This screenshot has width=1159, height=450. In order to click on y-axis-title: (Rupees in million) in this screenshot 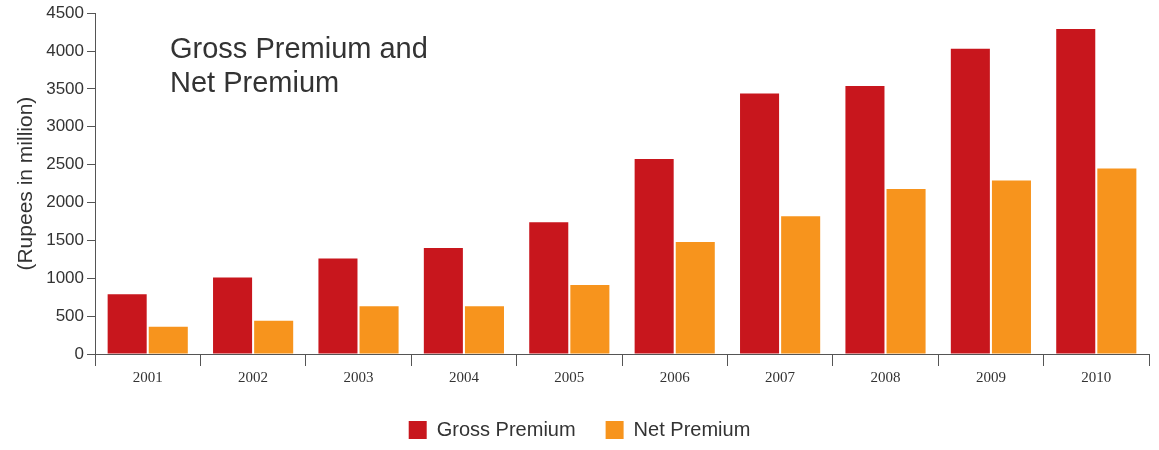, I will do `click(25, 183)`.